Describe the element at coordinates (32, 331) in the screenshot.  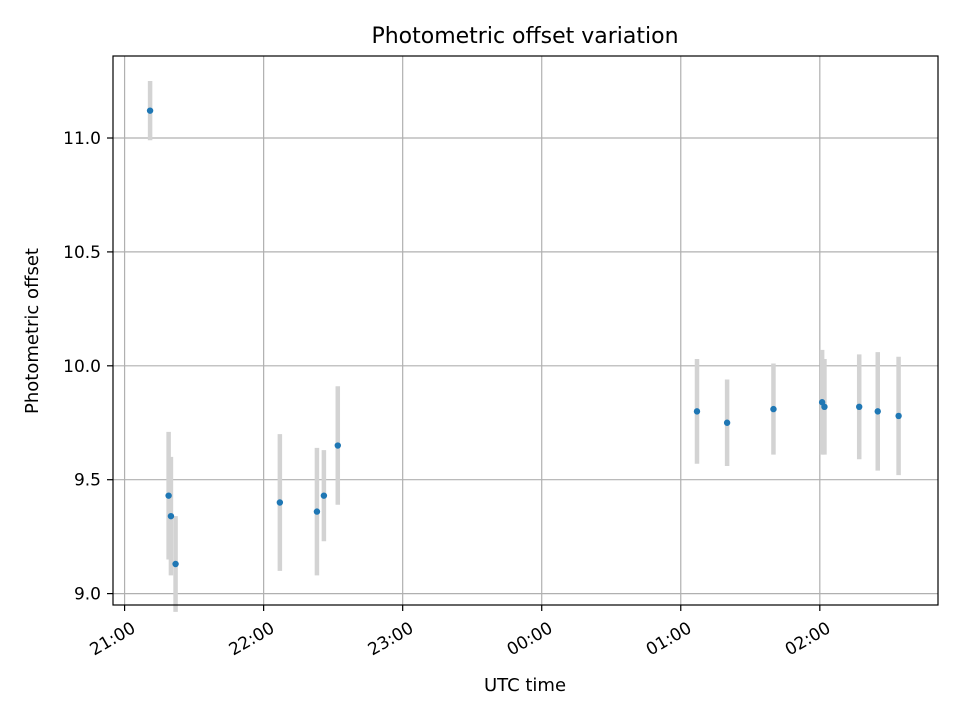
I see `y-axis-label: Photometric offset` at that location.